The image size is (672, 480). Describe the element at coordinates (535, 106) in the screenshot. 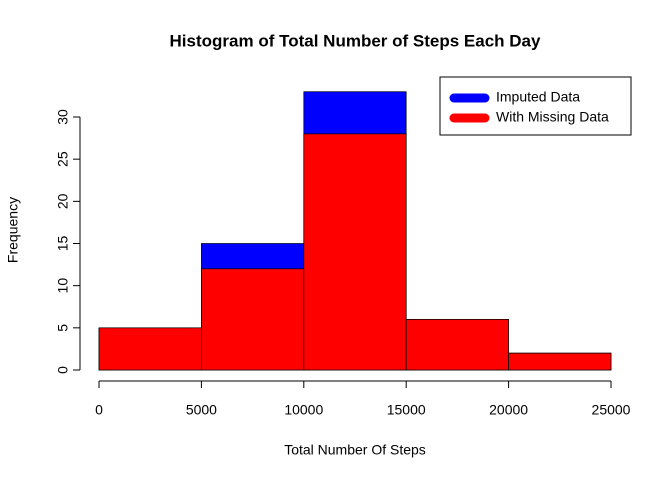

I see `legend-box` at that location.